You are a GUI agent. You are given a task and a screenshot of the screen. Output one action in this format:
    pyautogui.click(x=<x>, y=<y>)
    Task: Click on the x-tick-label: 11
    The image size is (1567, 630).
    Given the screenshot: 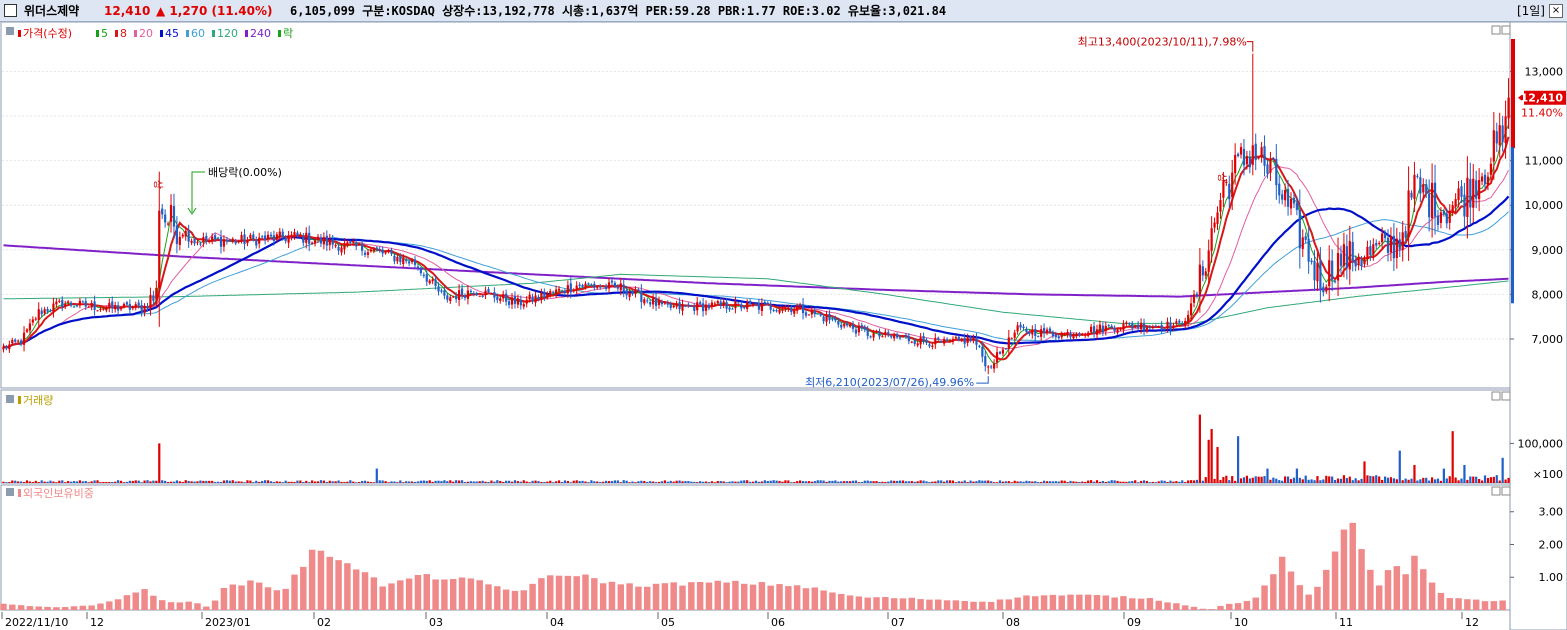 What is the action you would take?
    pyautogui.click(x=1346, y=622)
    